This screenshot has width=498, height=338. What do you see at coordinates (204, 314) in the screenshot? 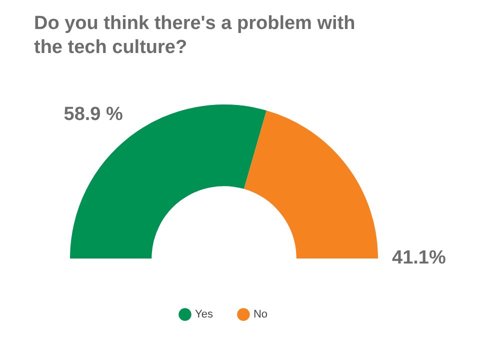
I see `legend-label: Yes` at bounding box center [204, 314].